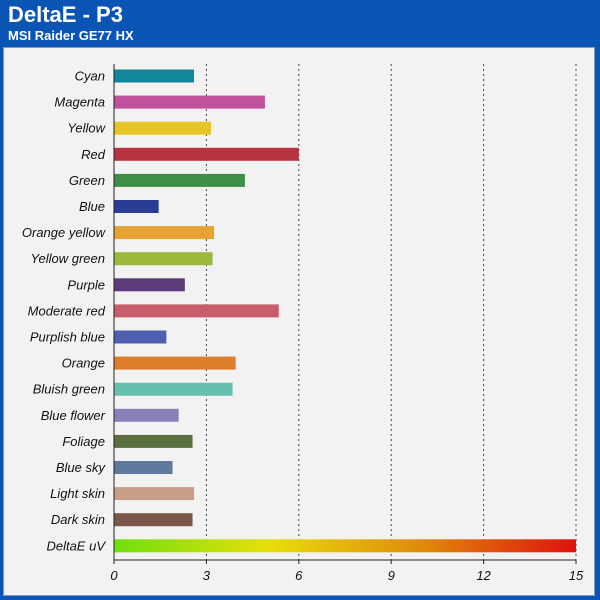 Image resolution: width=600 pixels, height=600 pixels. Describe the element at coordinates (143, 467) in the screenshot. I see `bar-blue-sky` at that location.